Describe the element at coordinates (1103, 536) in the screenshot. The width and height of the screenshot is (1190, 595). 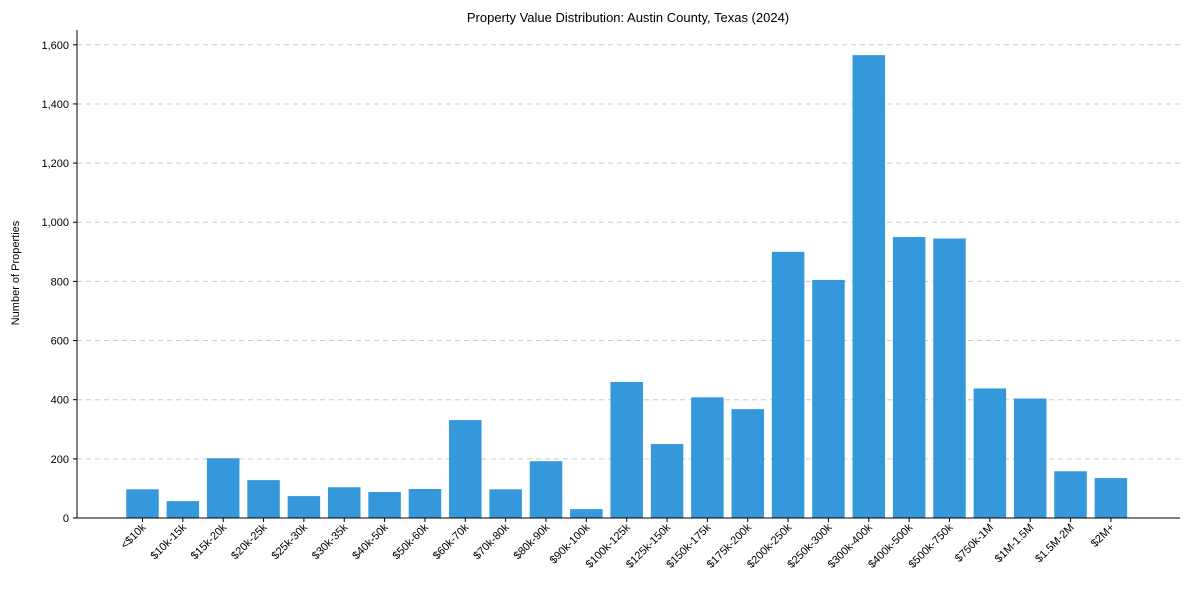
I see `x-tick-label: $2M+` at that location.